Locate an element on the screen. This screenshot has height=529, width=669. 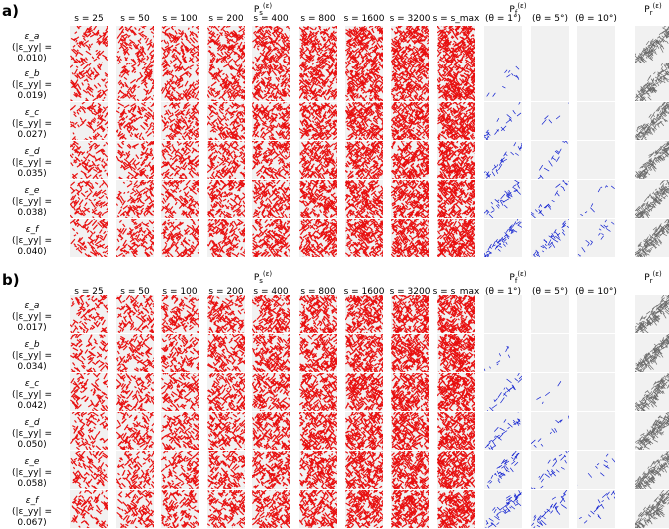
row-label: ε_c(|ε_yy| = 0.027) is located at coordinates (32, 124).